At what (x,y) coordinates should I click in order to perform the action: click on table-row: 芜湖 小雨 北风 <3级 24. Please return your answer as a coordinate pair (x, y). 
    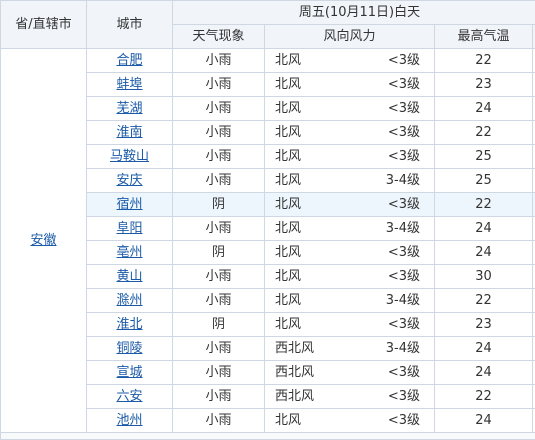
    Looking at the image, I should click on (268, 108).